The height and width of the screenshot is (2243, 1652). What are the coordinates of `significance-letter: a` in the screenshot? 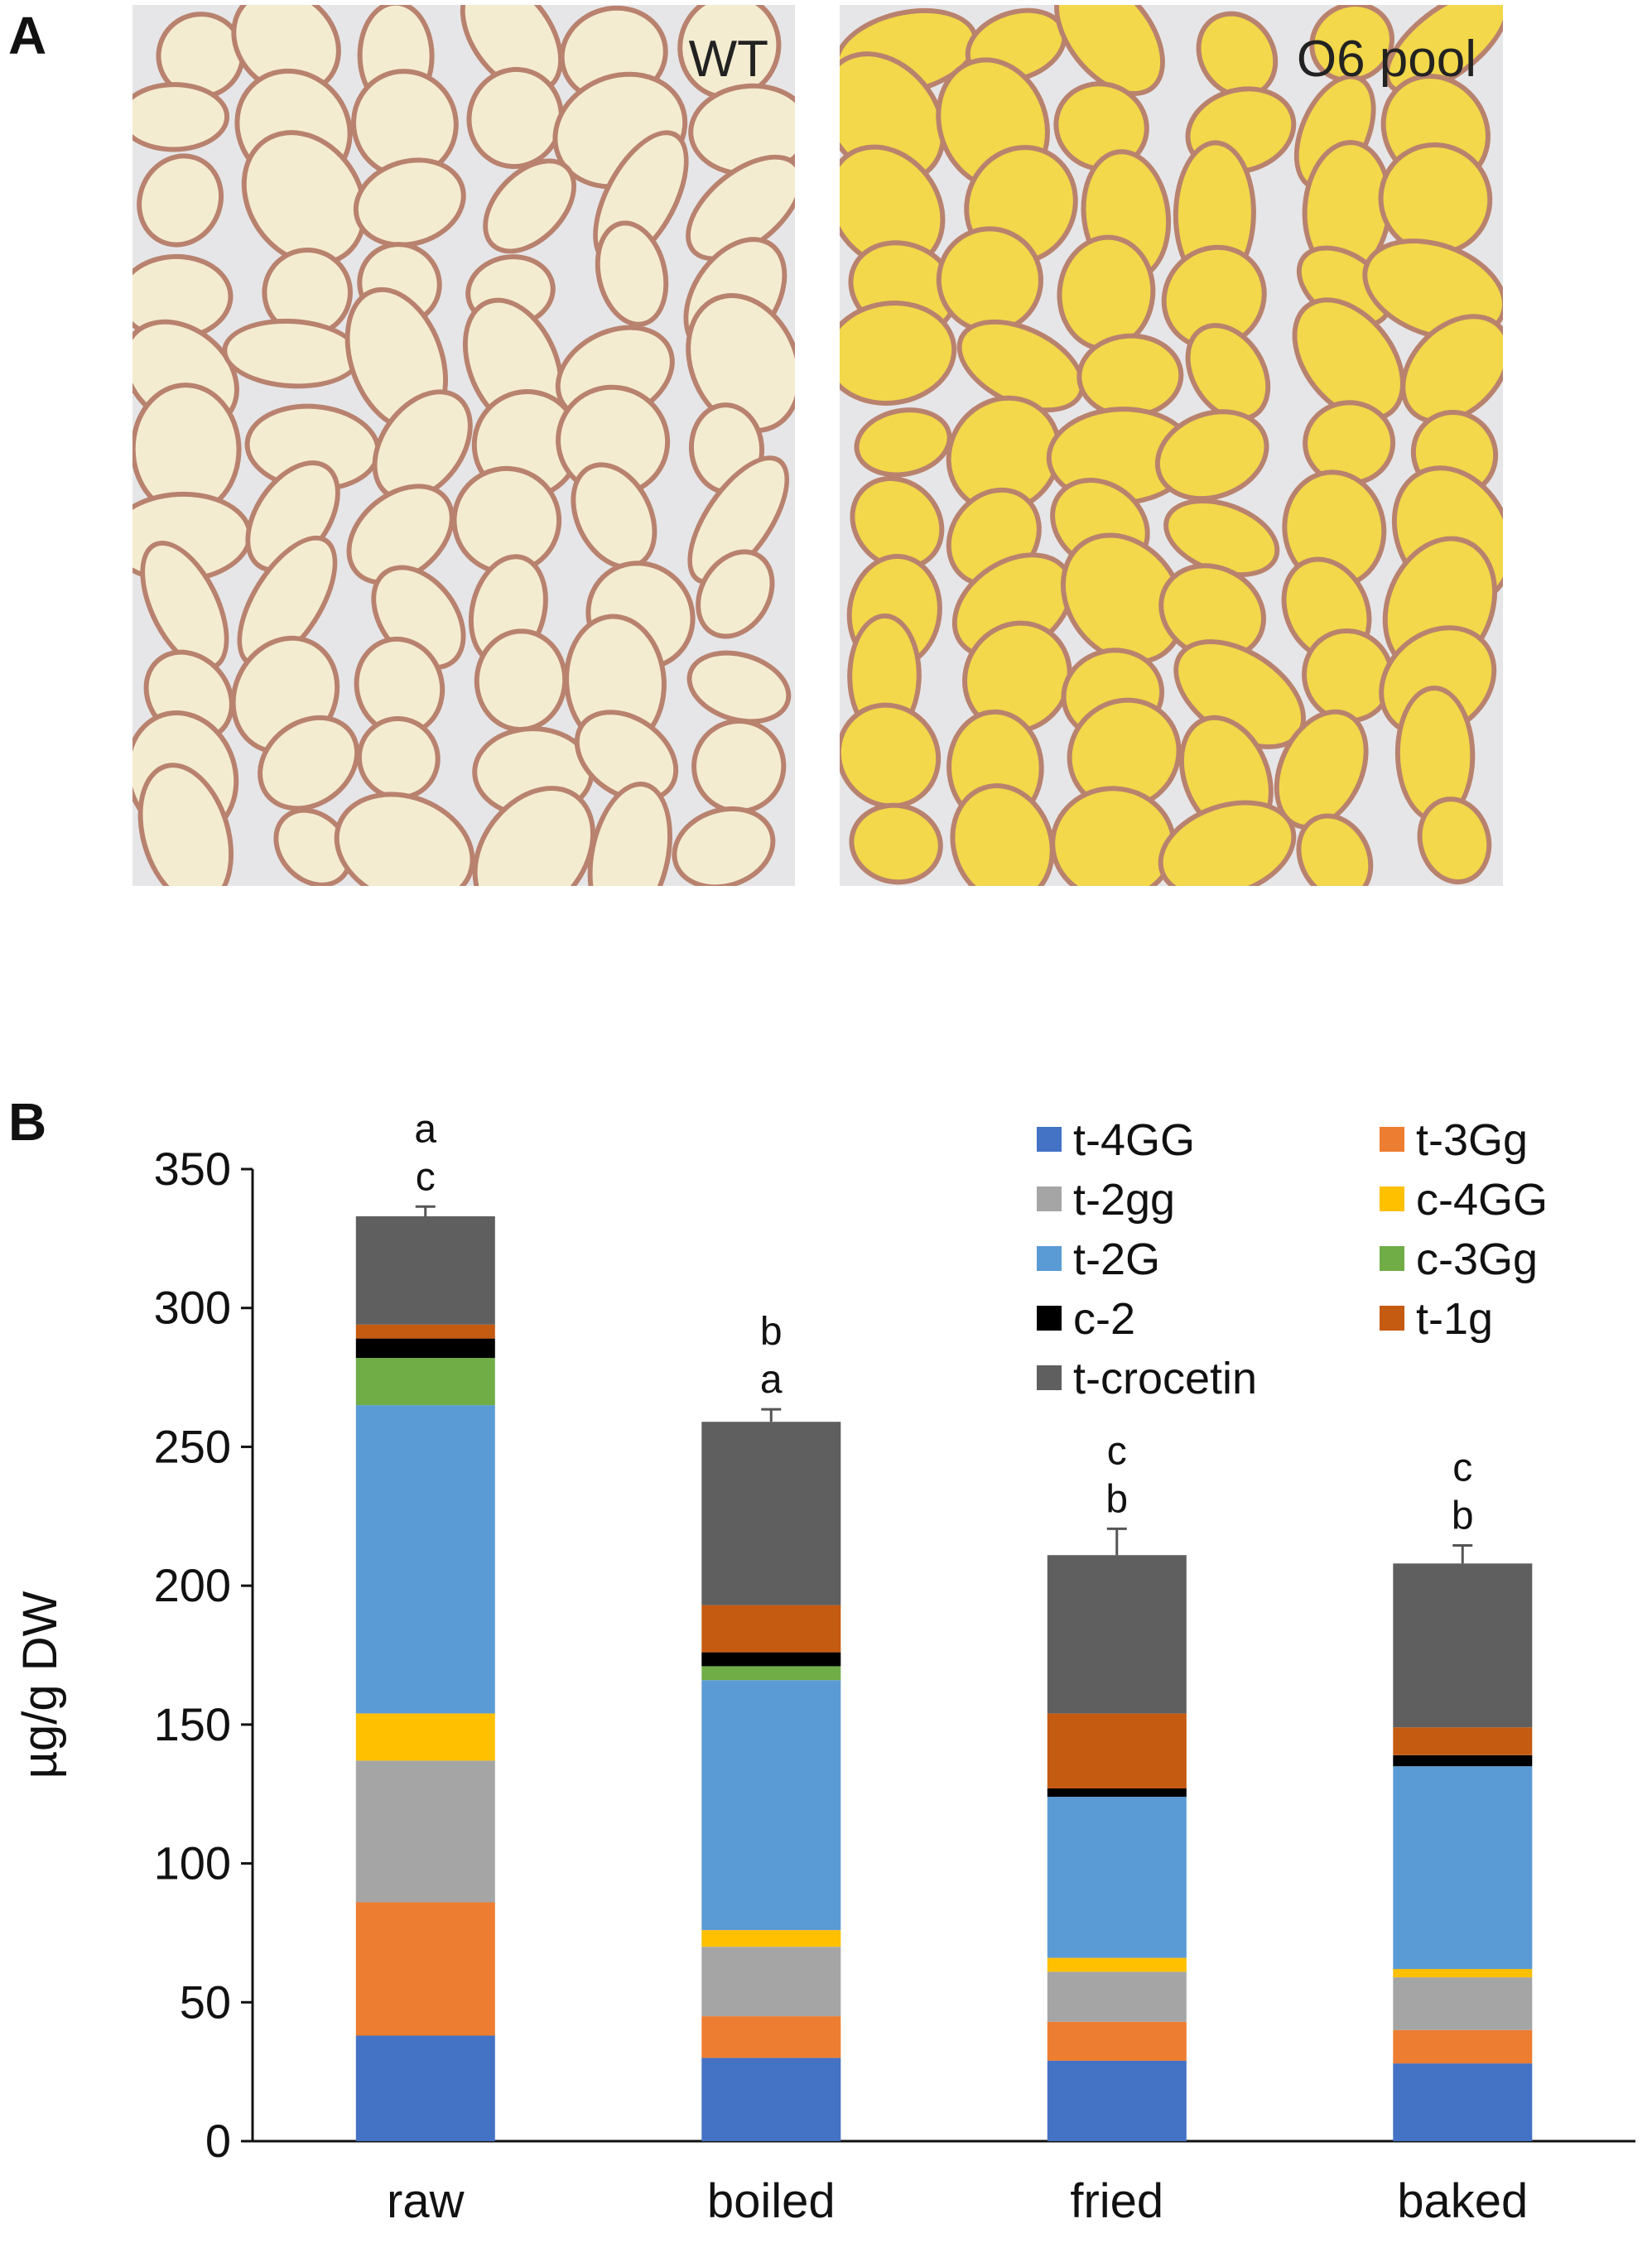 It's located at (771, 1380).